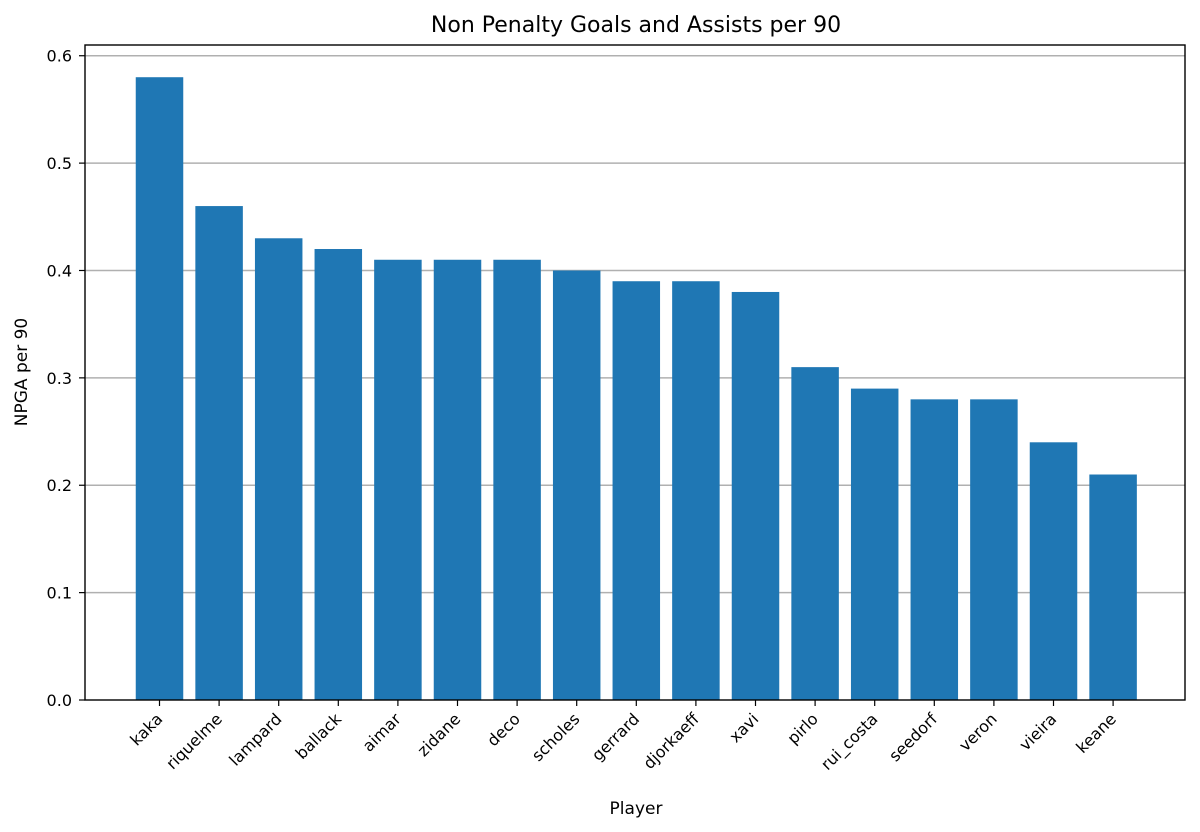 The height and width of the screenshot is (832, 1200). I want to click on bar-aimar, so click(398, 479).